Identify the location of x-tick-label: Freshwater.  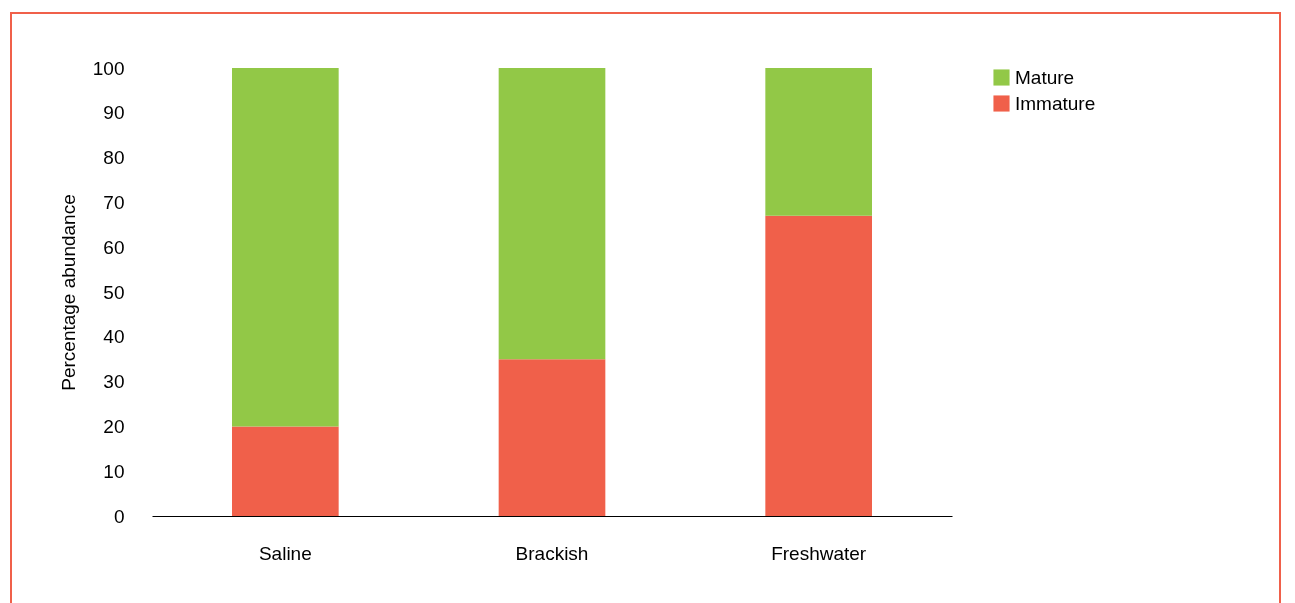
(819, 553).